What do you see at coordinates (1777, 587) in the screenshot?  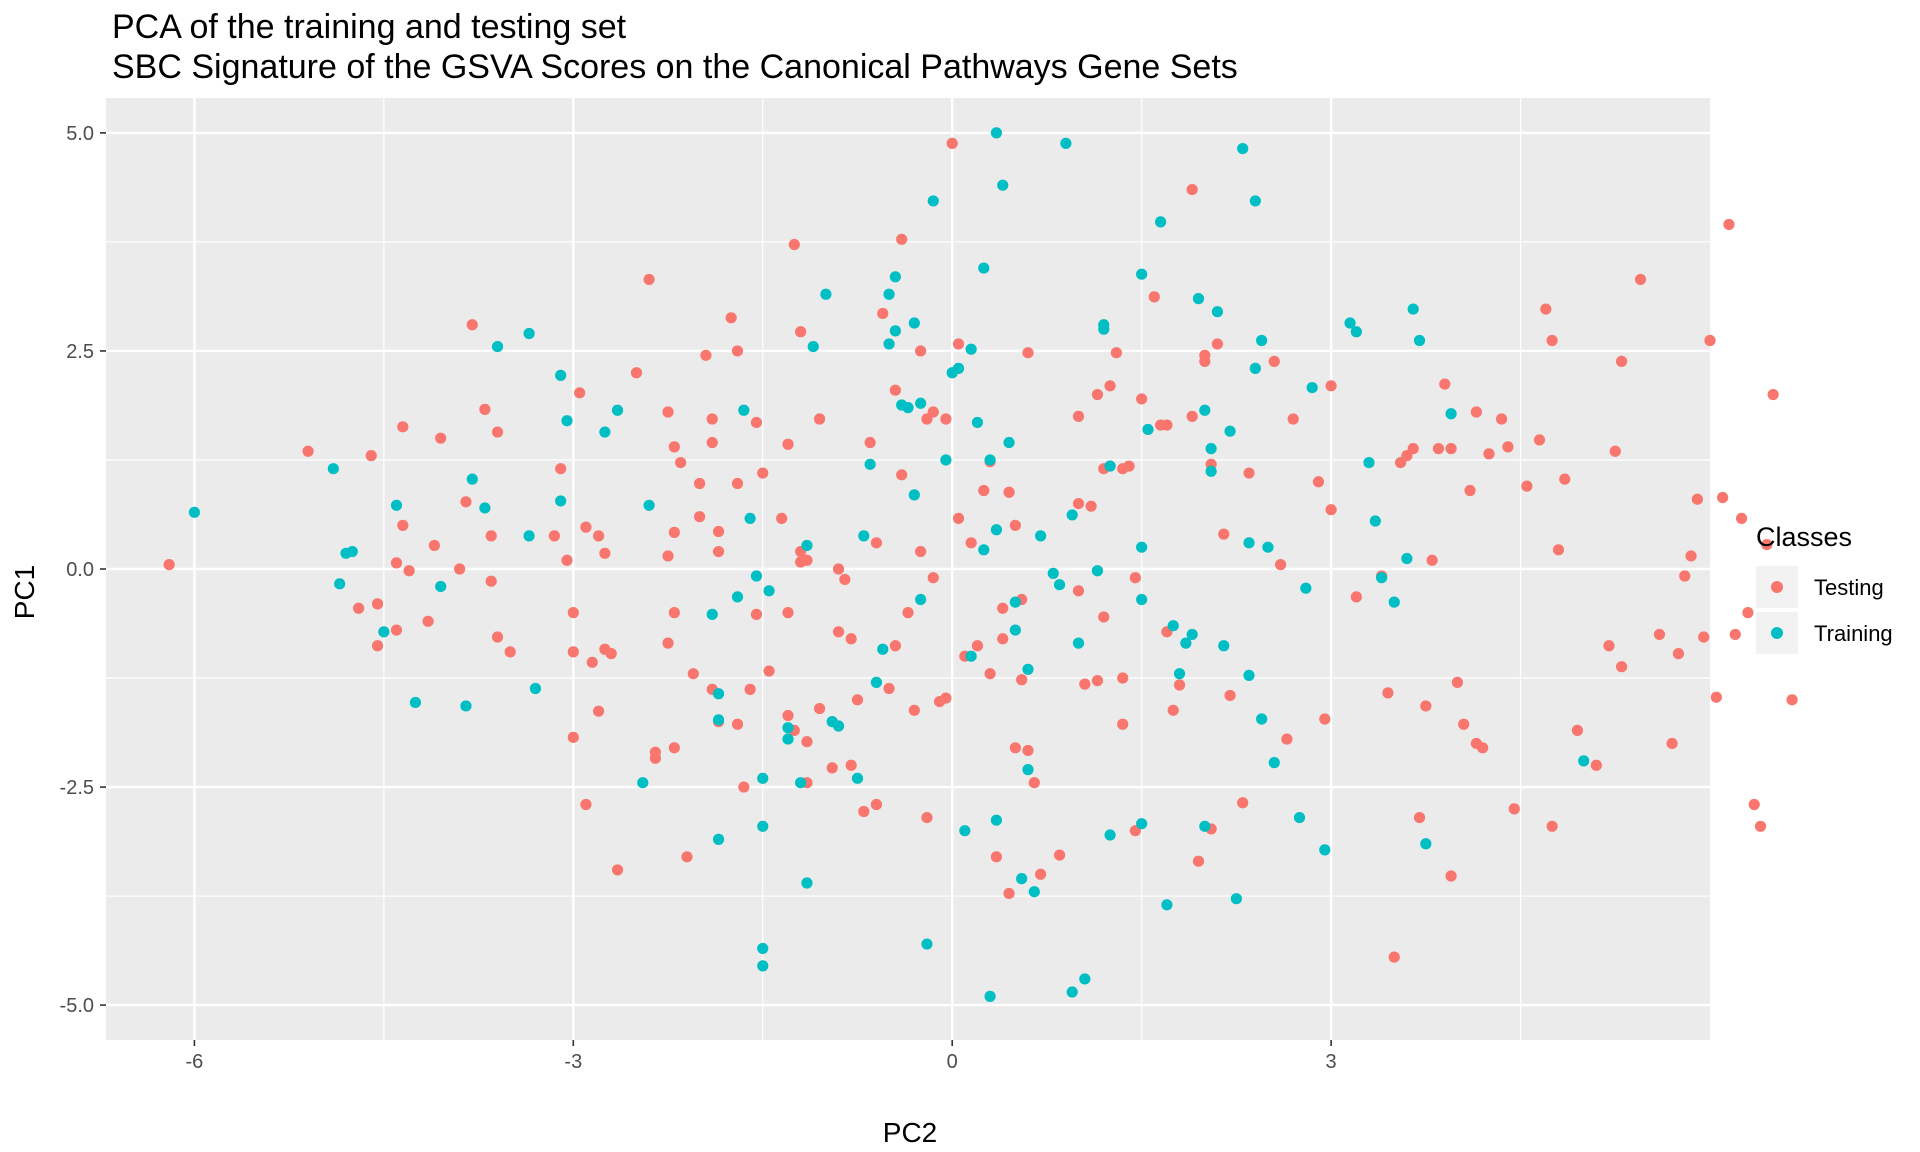 I see `legend-swatch` at bounding box center [1777, 587].